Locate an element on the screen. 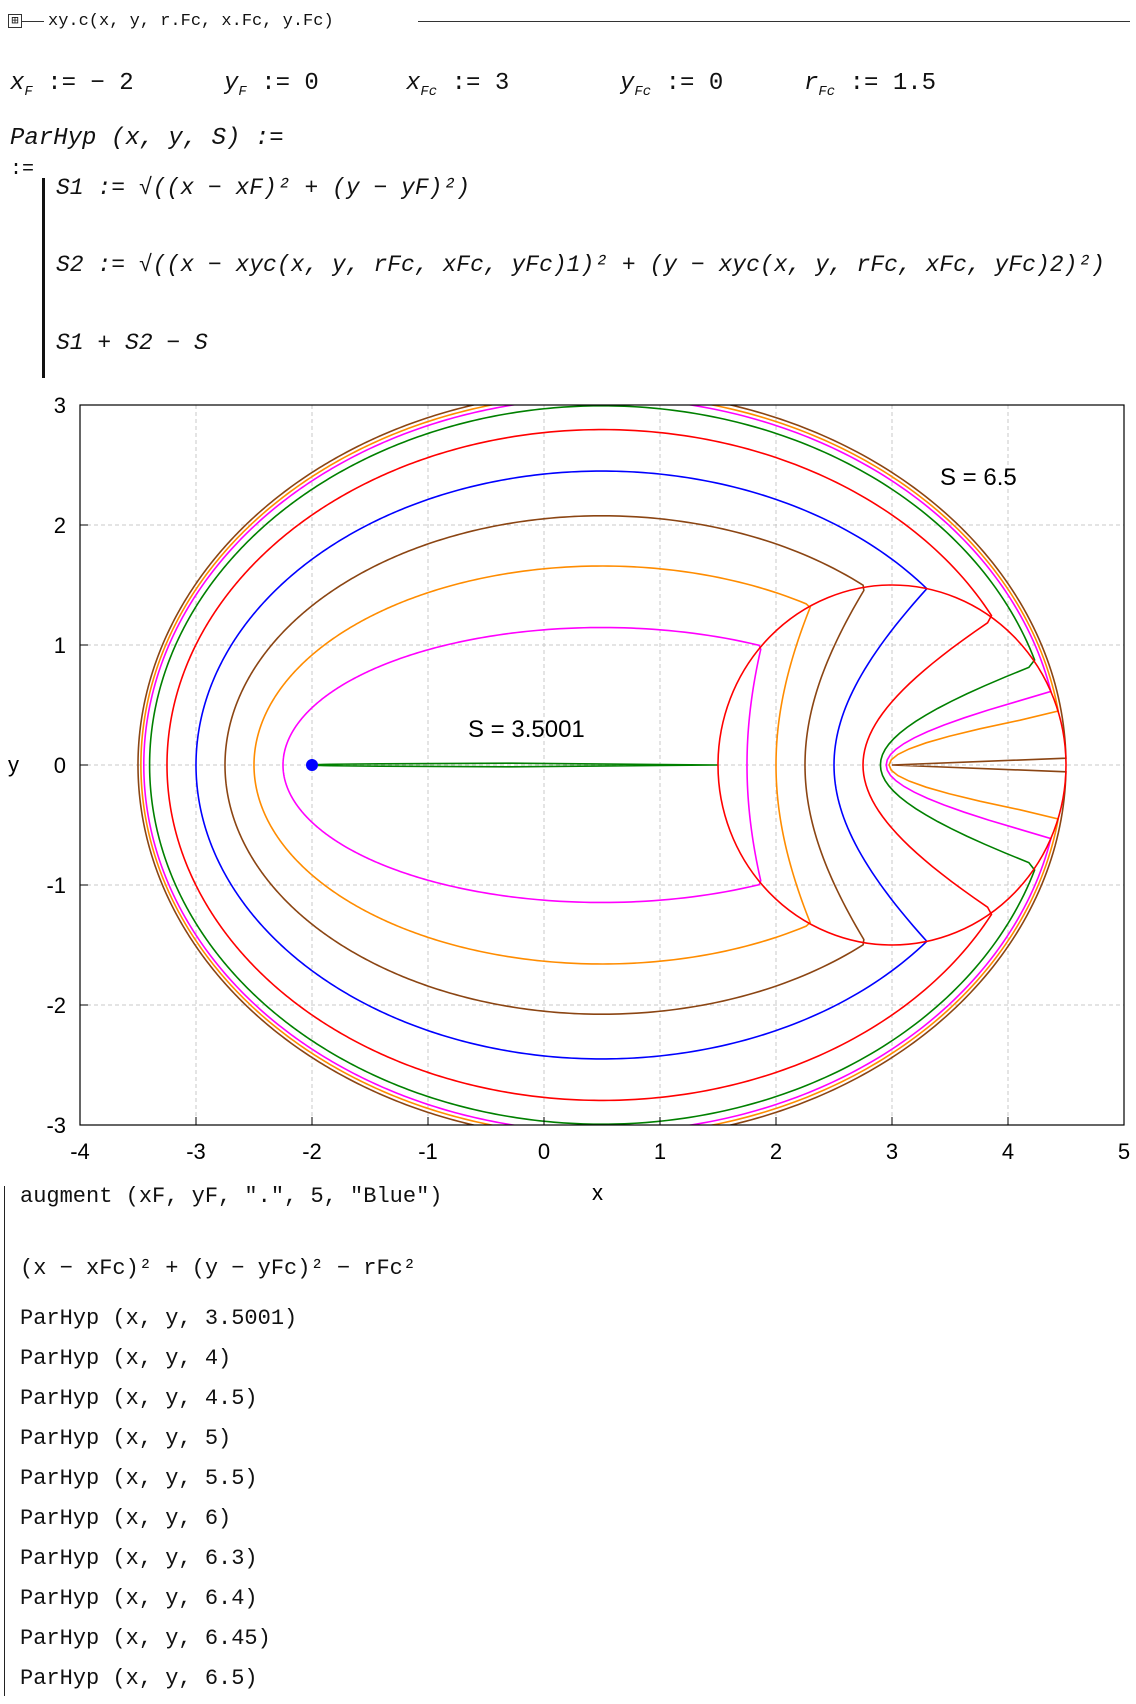  plot-expr-s6-5: ParHyp (x, y, 6.5) is located at coordinates (139, 1678).